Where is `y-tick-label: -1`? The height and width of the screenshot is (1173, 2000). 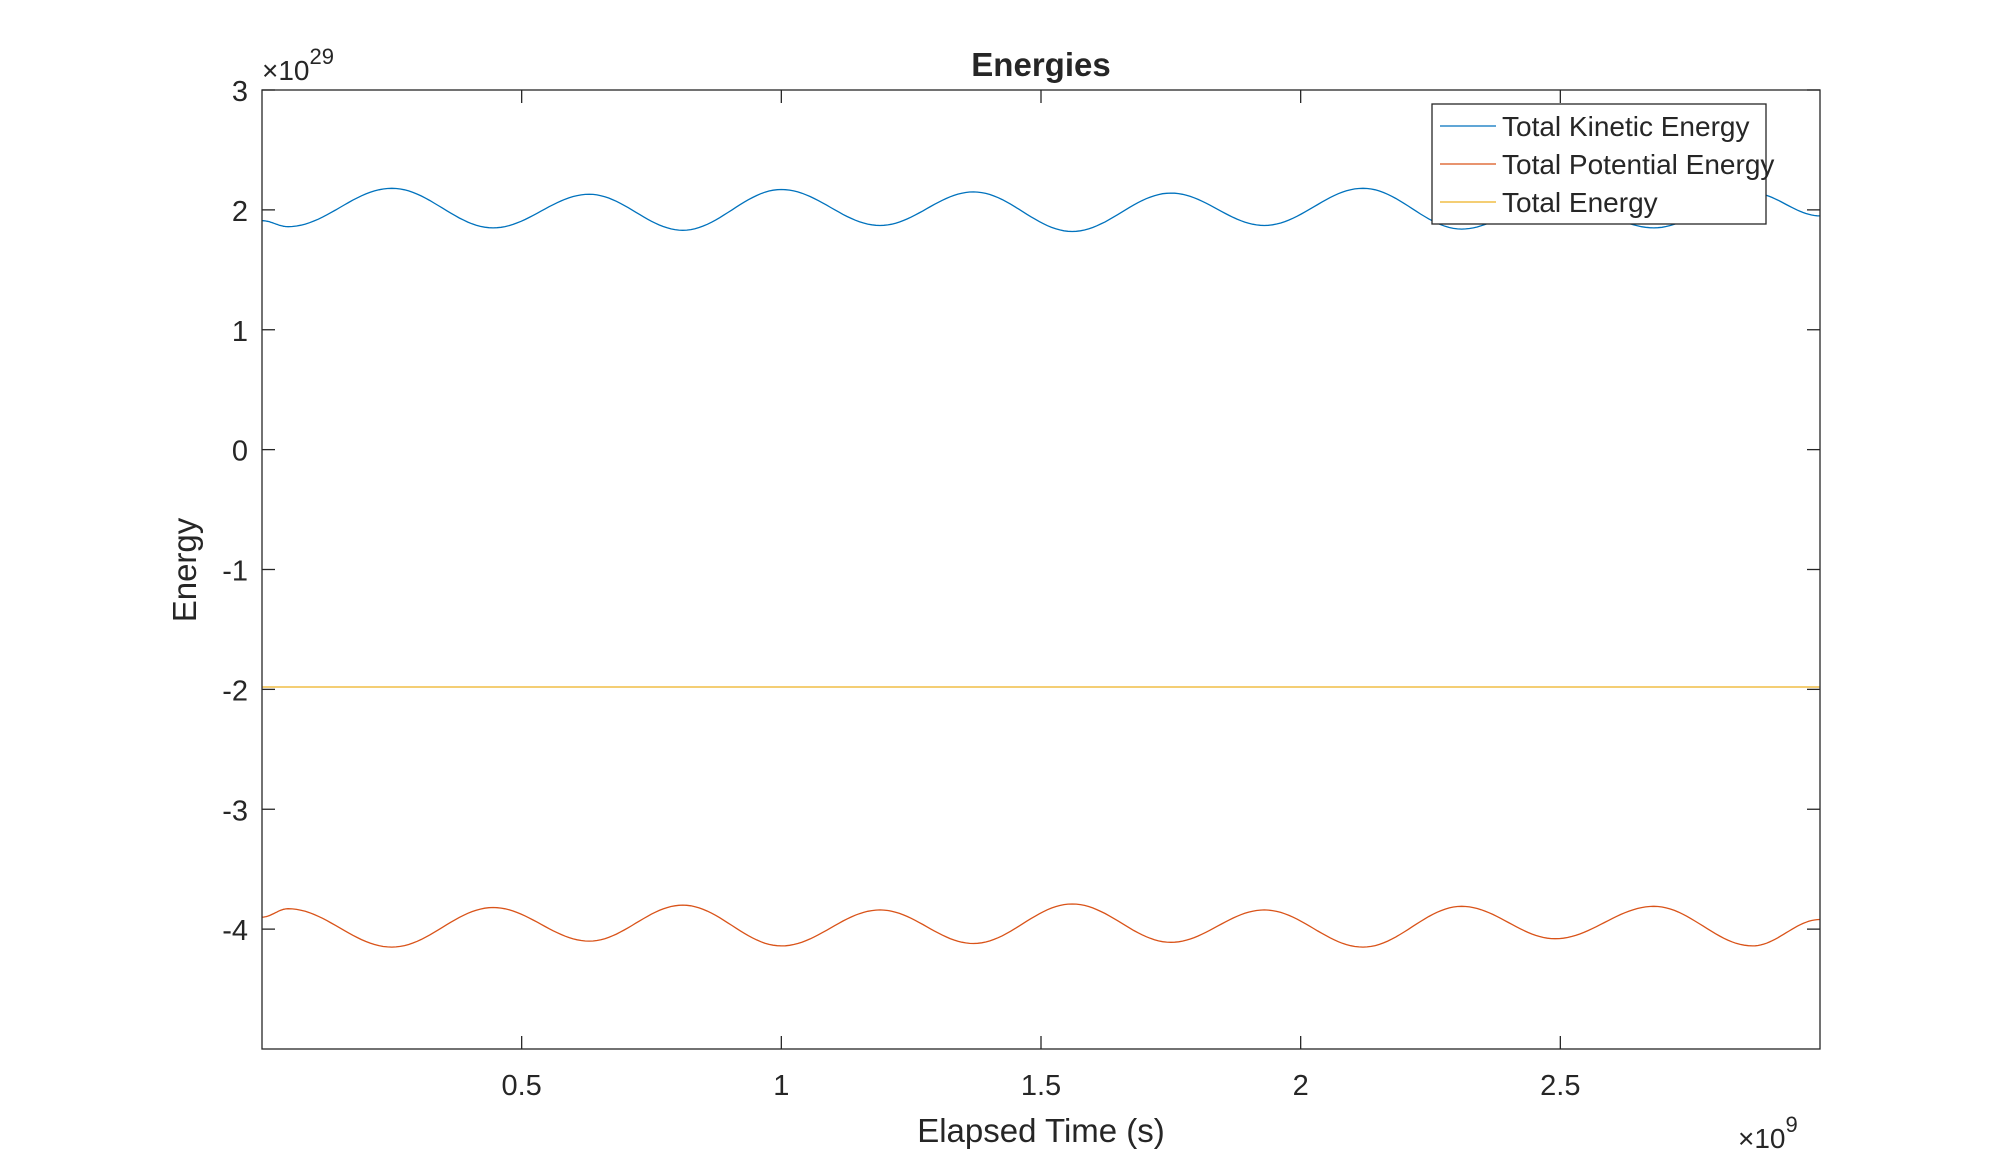
y-tick-label: -1 is located at coordinates (235, 572).